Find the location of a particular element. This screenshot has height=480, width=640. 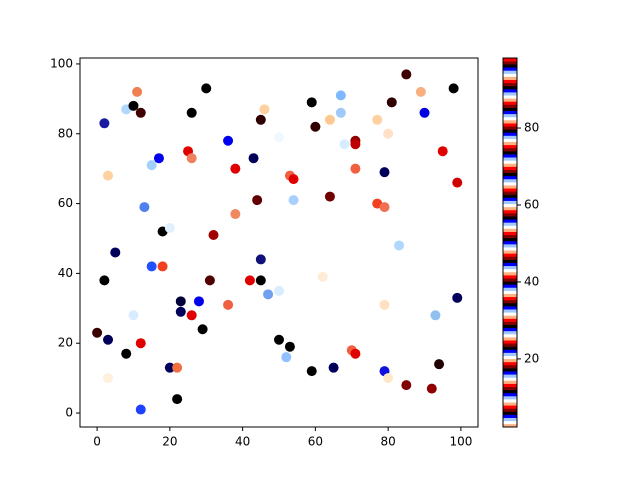

x-tick-label: 100 is located at coordinates (460, 442).